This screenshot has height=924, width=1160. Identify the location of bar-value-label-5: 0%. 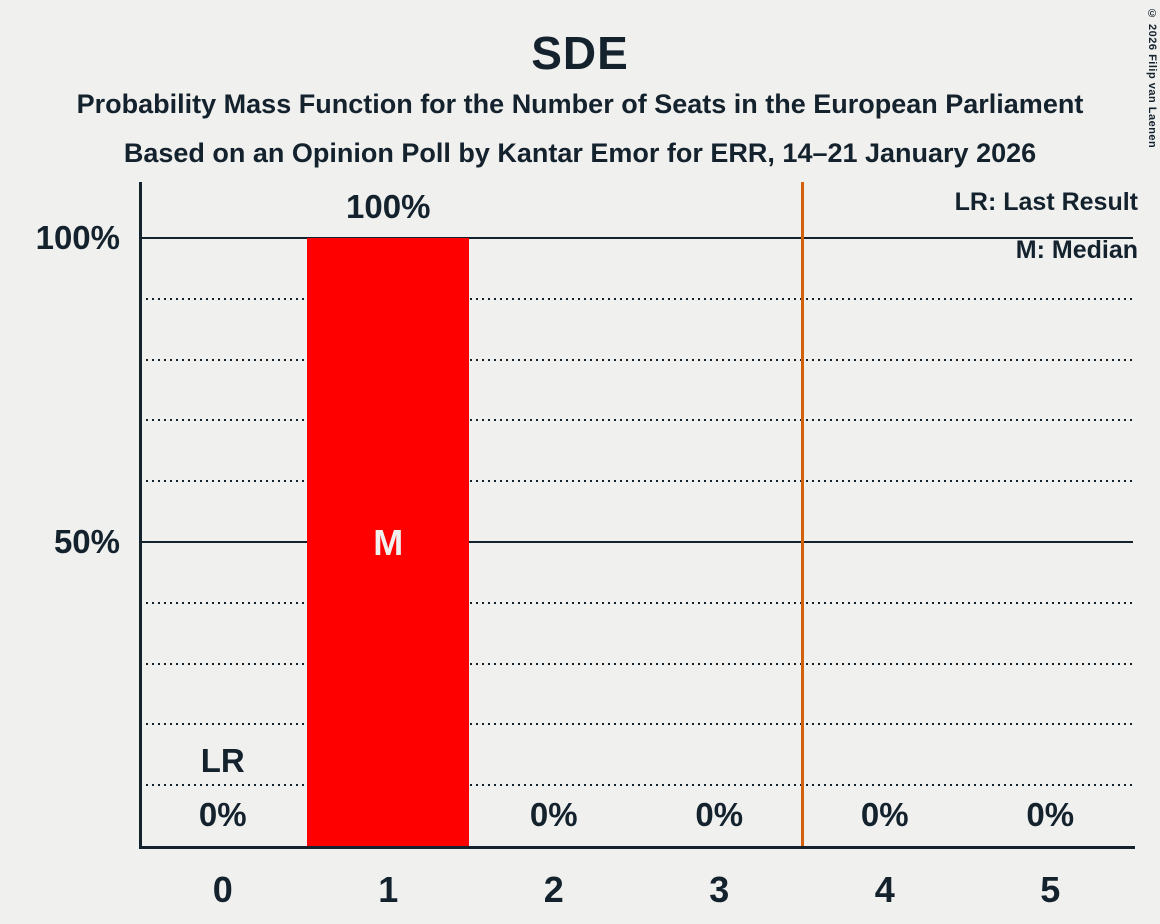
(1050, 814).